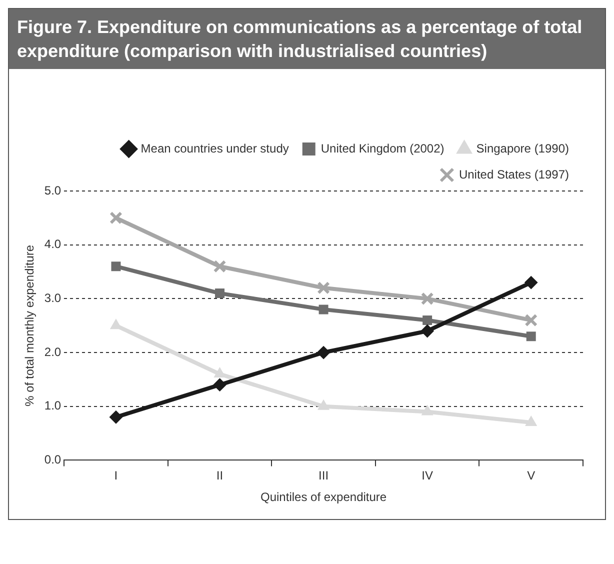  Describe the element at coordinates (53, 297) in the screenshot. I see `y-tick-label: 3.0` at that location.